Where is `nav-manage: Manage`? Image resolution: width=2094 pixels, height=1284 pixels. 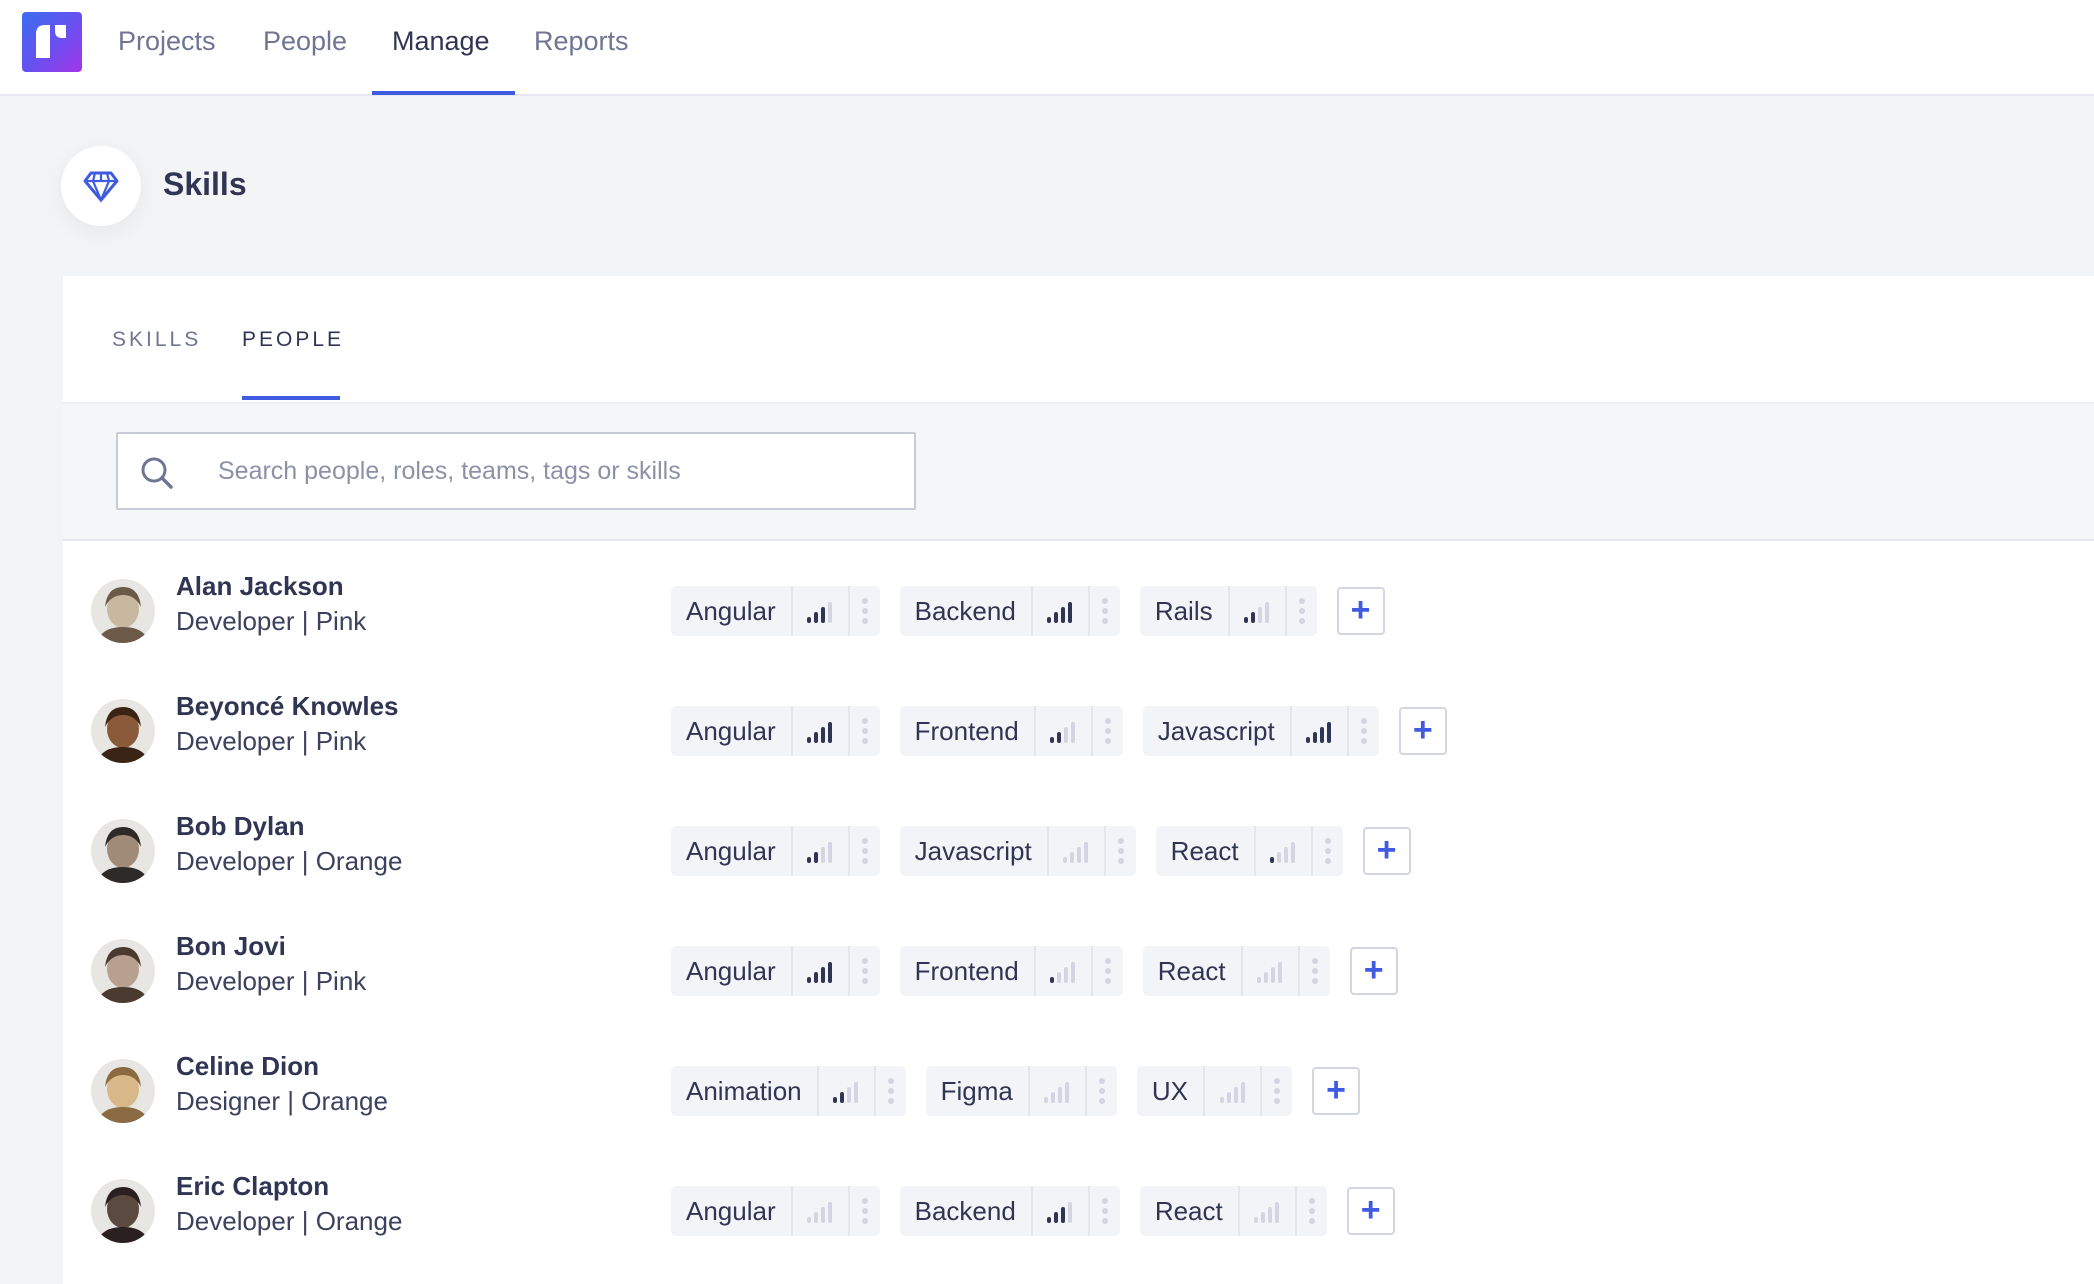 nav-manage: Manage is located at coordinates (441, 41).